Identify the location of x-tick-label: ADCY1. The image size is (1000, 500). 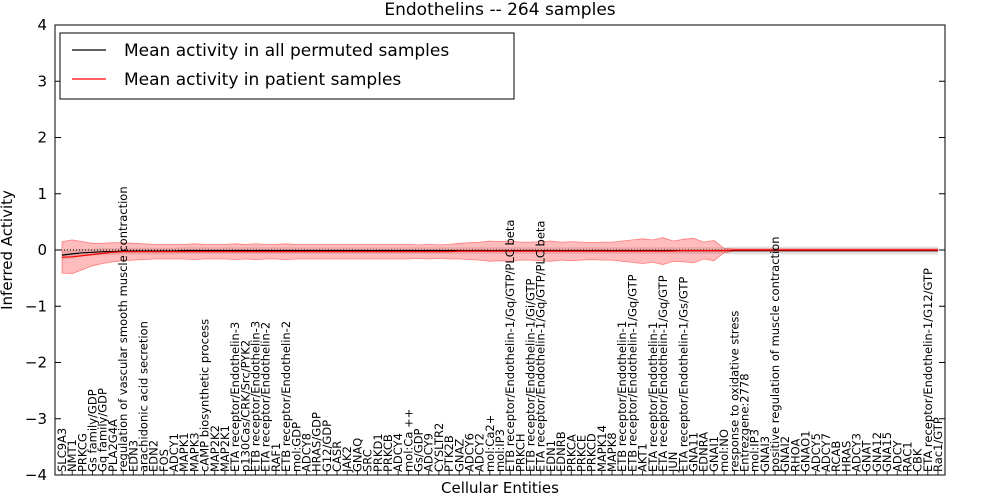
(174, 452).